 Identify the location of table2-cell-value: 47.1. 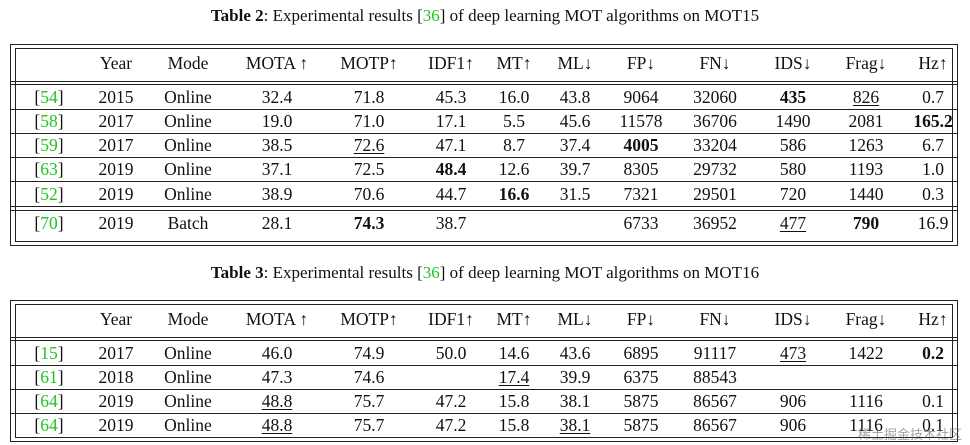
(451, 145).